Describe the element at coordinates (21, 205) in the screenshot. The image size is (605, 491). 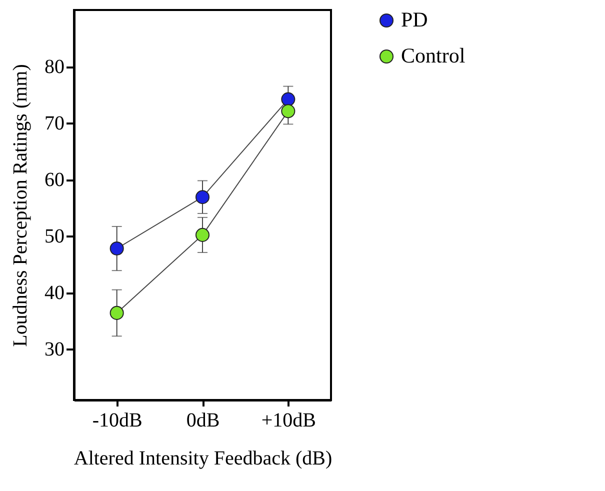
I see `y-axis-title: Loudness Perception Ratings (mm)` at that location.